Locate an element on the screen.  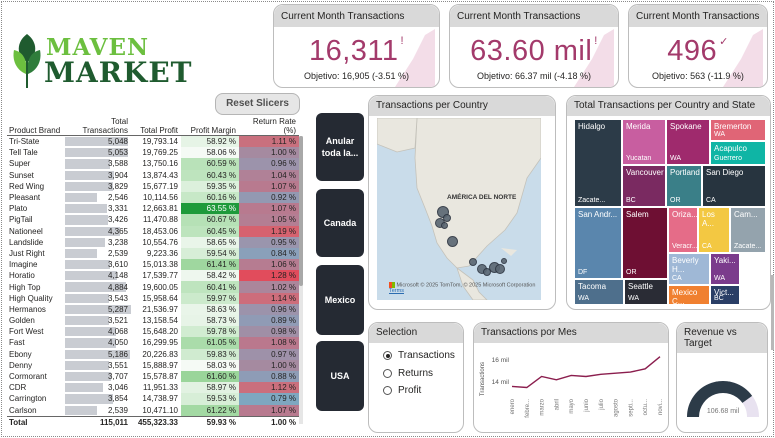
table-row: CDR 3,046 11,951.33 58.97 % 1.12 % is located at coordinates (153, 388).